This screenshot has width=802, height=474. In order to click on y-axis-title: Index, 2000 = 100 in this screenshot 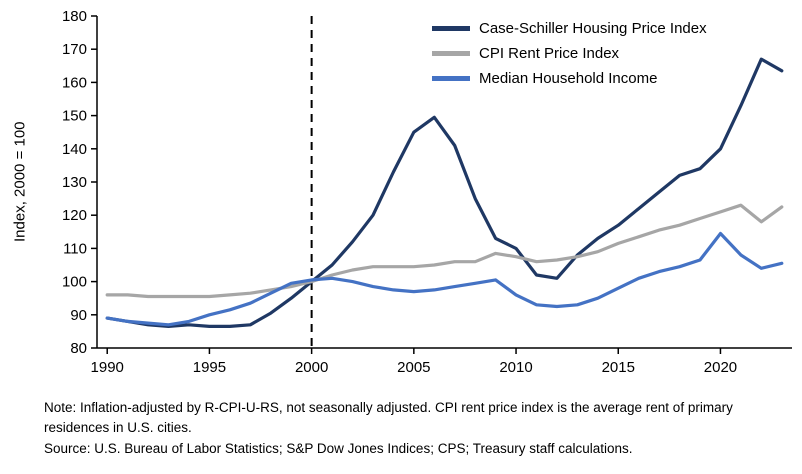, I will do `click(20, 182)`.